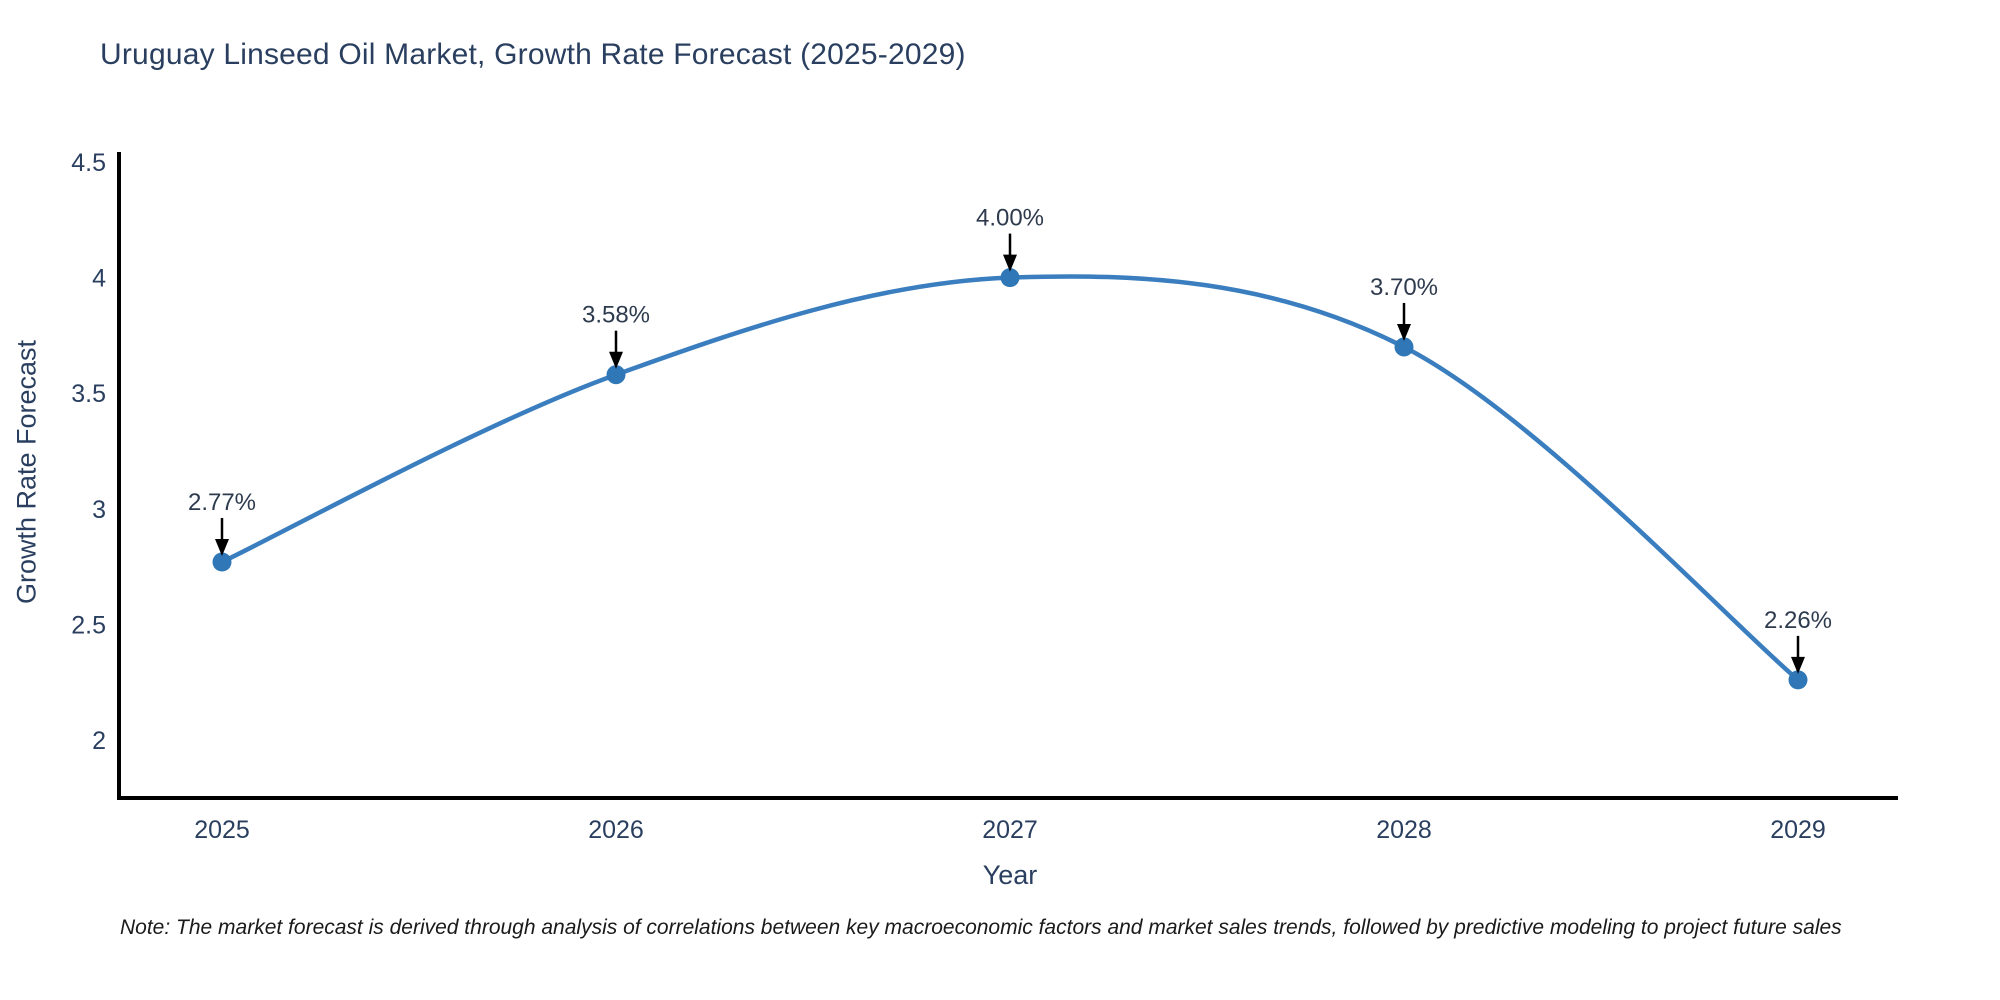 This screenshot has width=2000, height=1000. What do you see at coordinates (1404, 830) in the screenshot?
I see `x-tick-label: 2028` at bounding box center [1404, 830].